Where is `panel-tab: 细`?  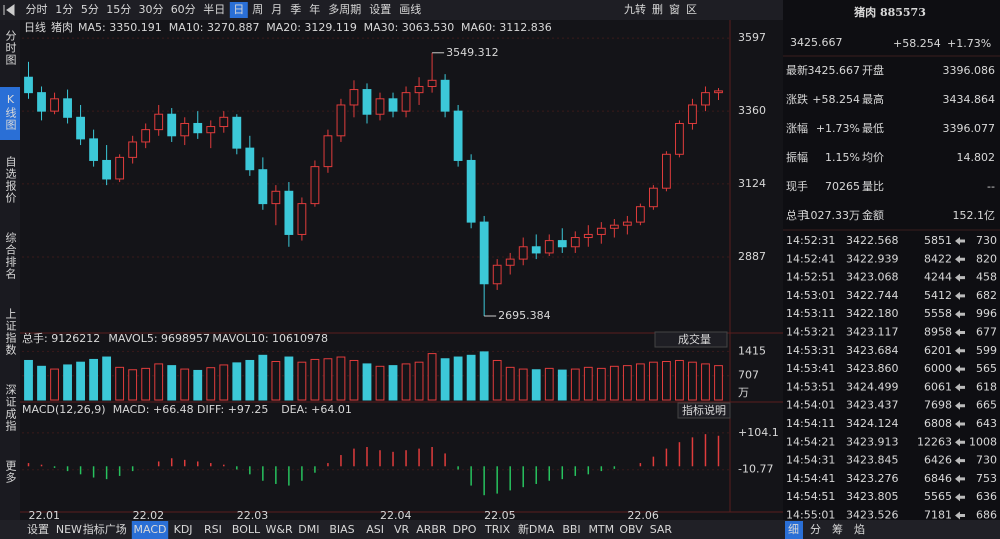
panel-tab: 细 is located at coordinates (793, 529).